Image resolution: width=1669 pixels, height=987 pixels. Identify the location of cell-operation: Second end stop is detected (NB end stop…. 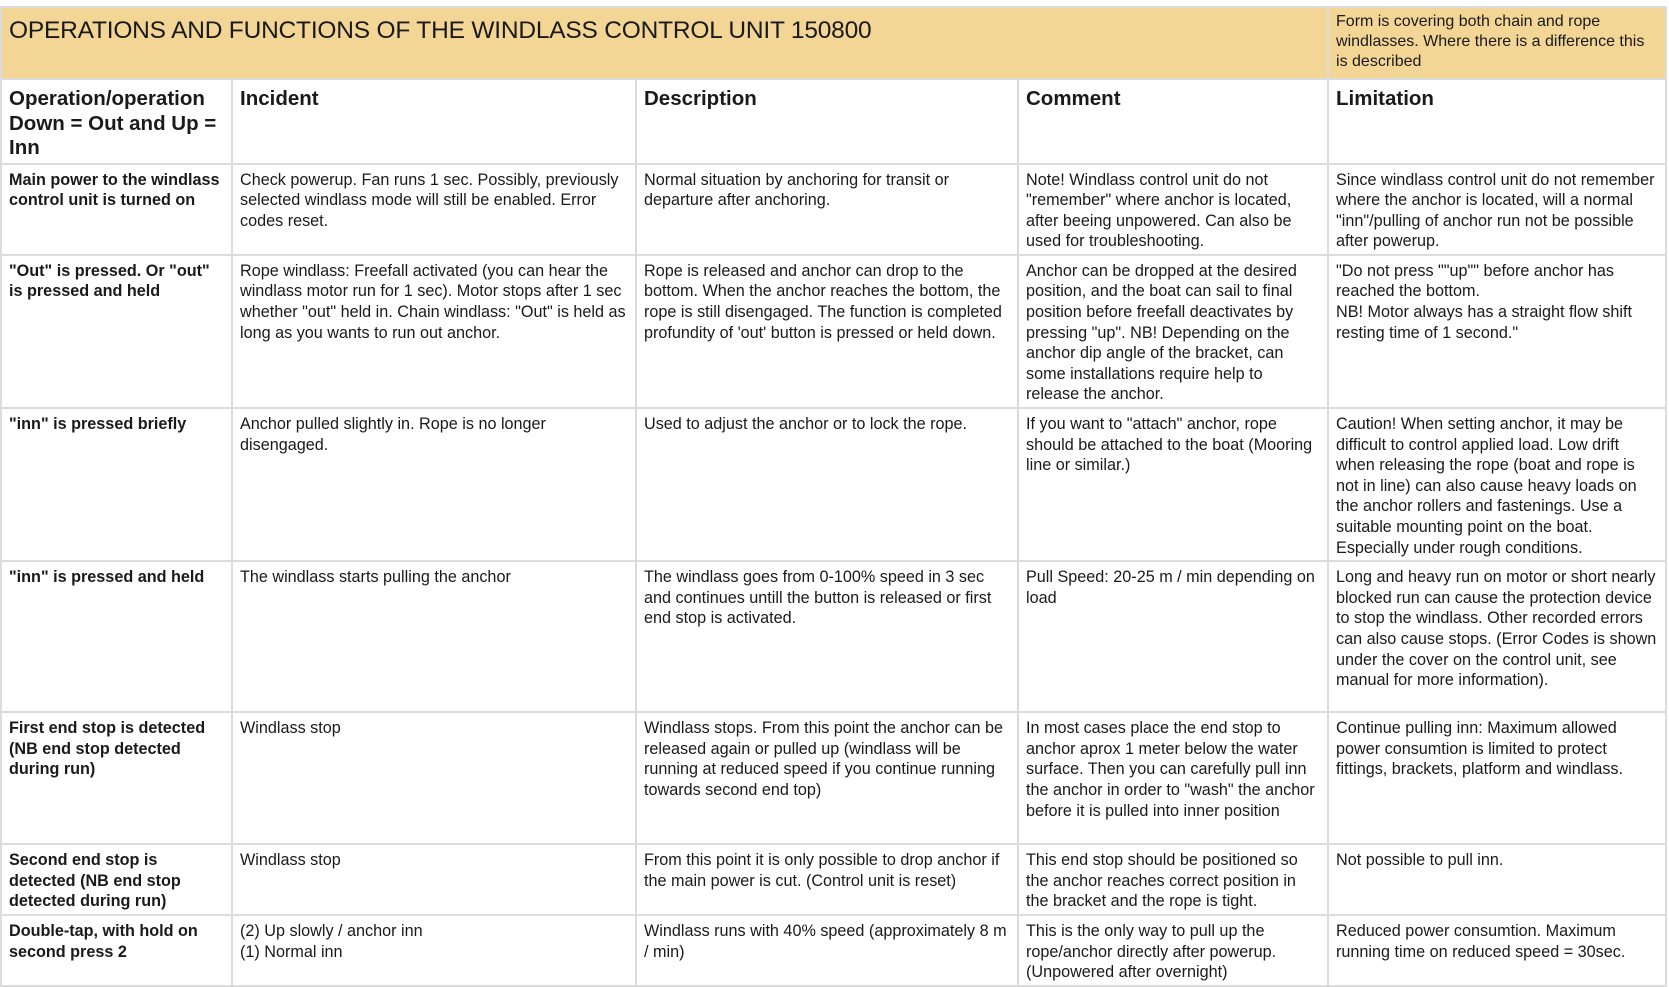
(116, 879).